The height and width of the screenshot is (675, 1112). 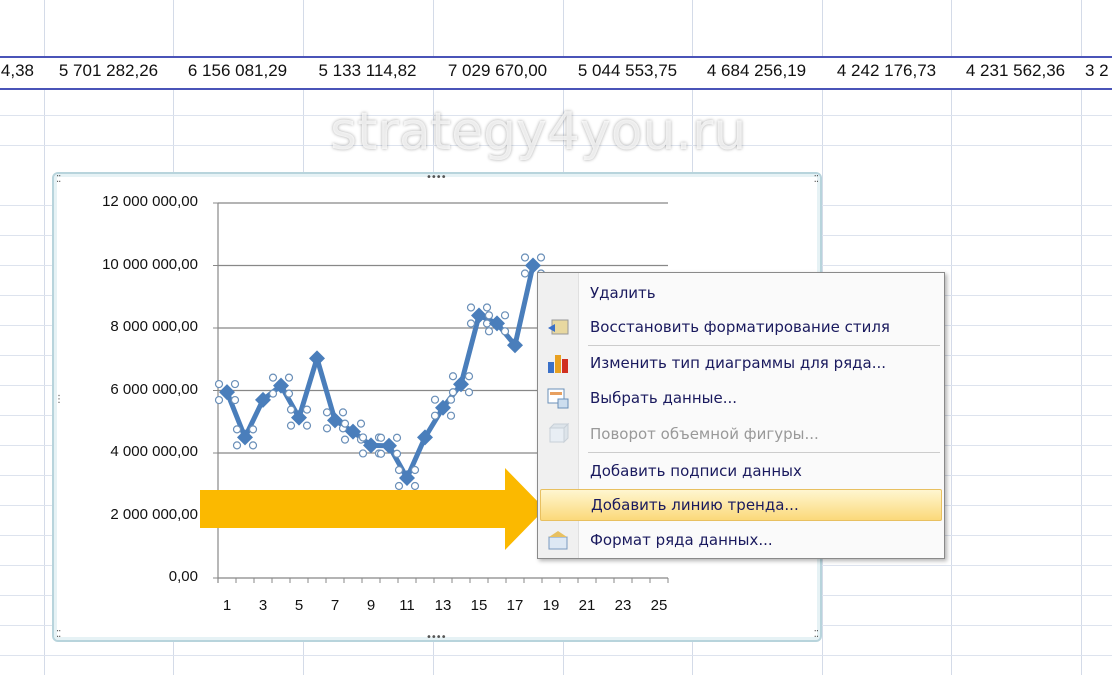 I want to click on x-tick-label: 21, so click(x=587, y=605).